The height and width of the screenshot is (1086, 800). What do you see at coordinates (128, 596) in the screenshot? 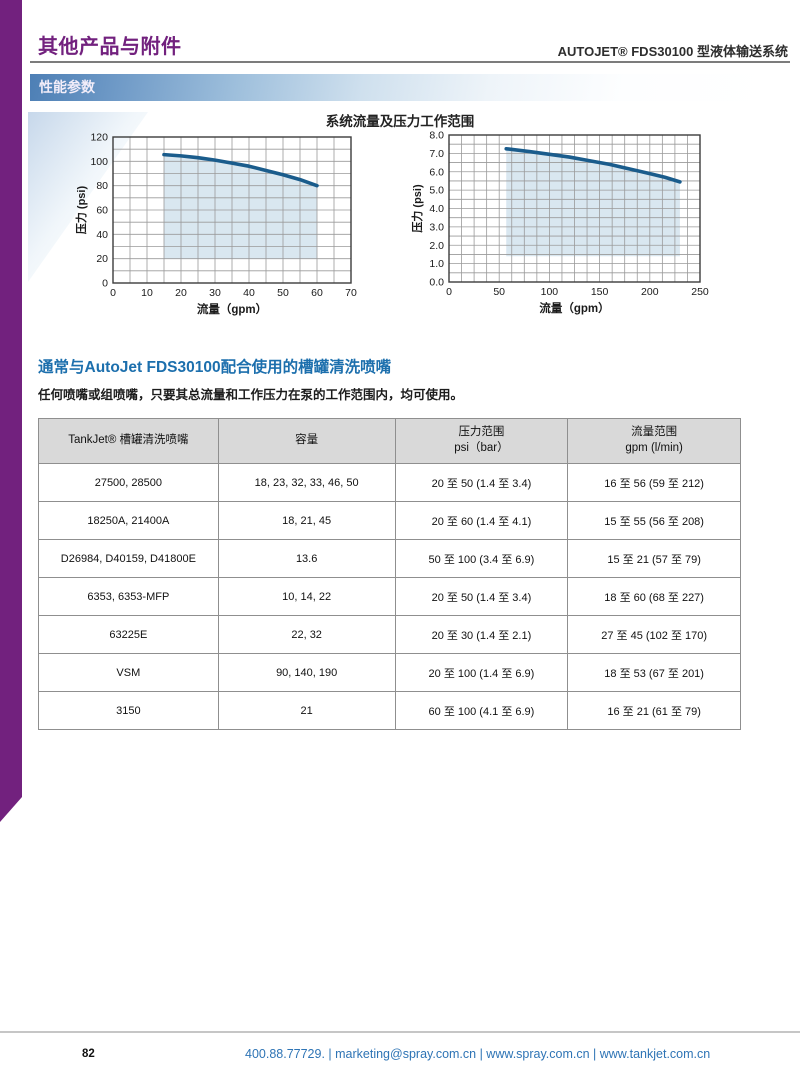
I see `table-cell: 6353, 6353-MFP` at bounding box center [128, 596].